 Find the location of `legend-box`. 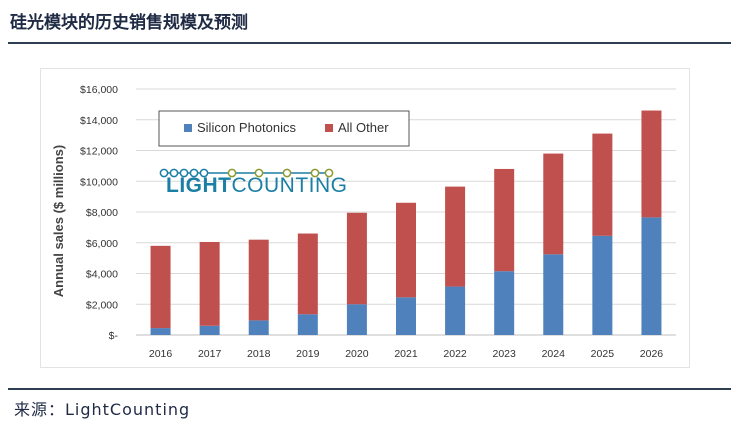

legend-box is located at coordinates (284, 128).